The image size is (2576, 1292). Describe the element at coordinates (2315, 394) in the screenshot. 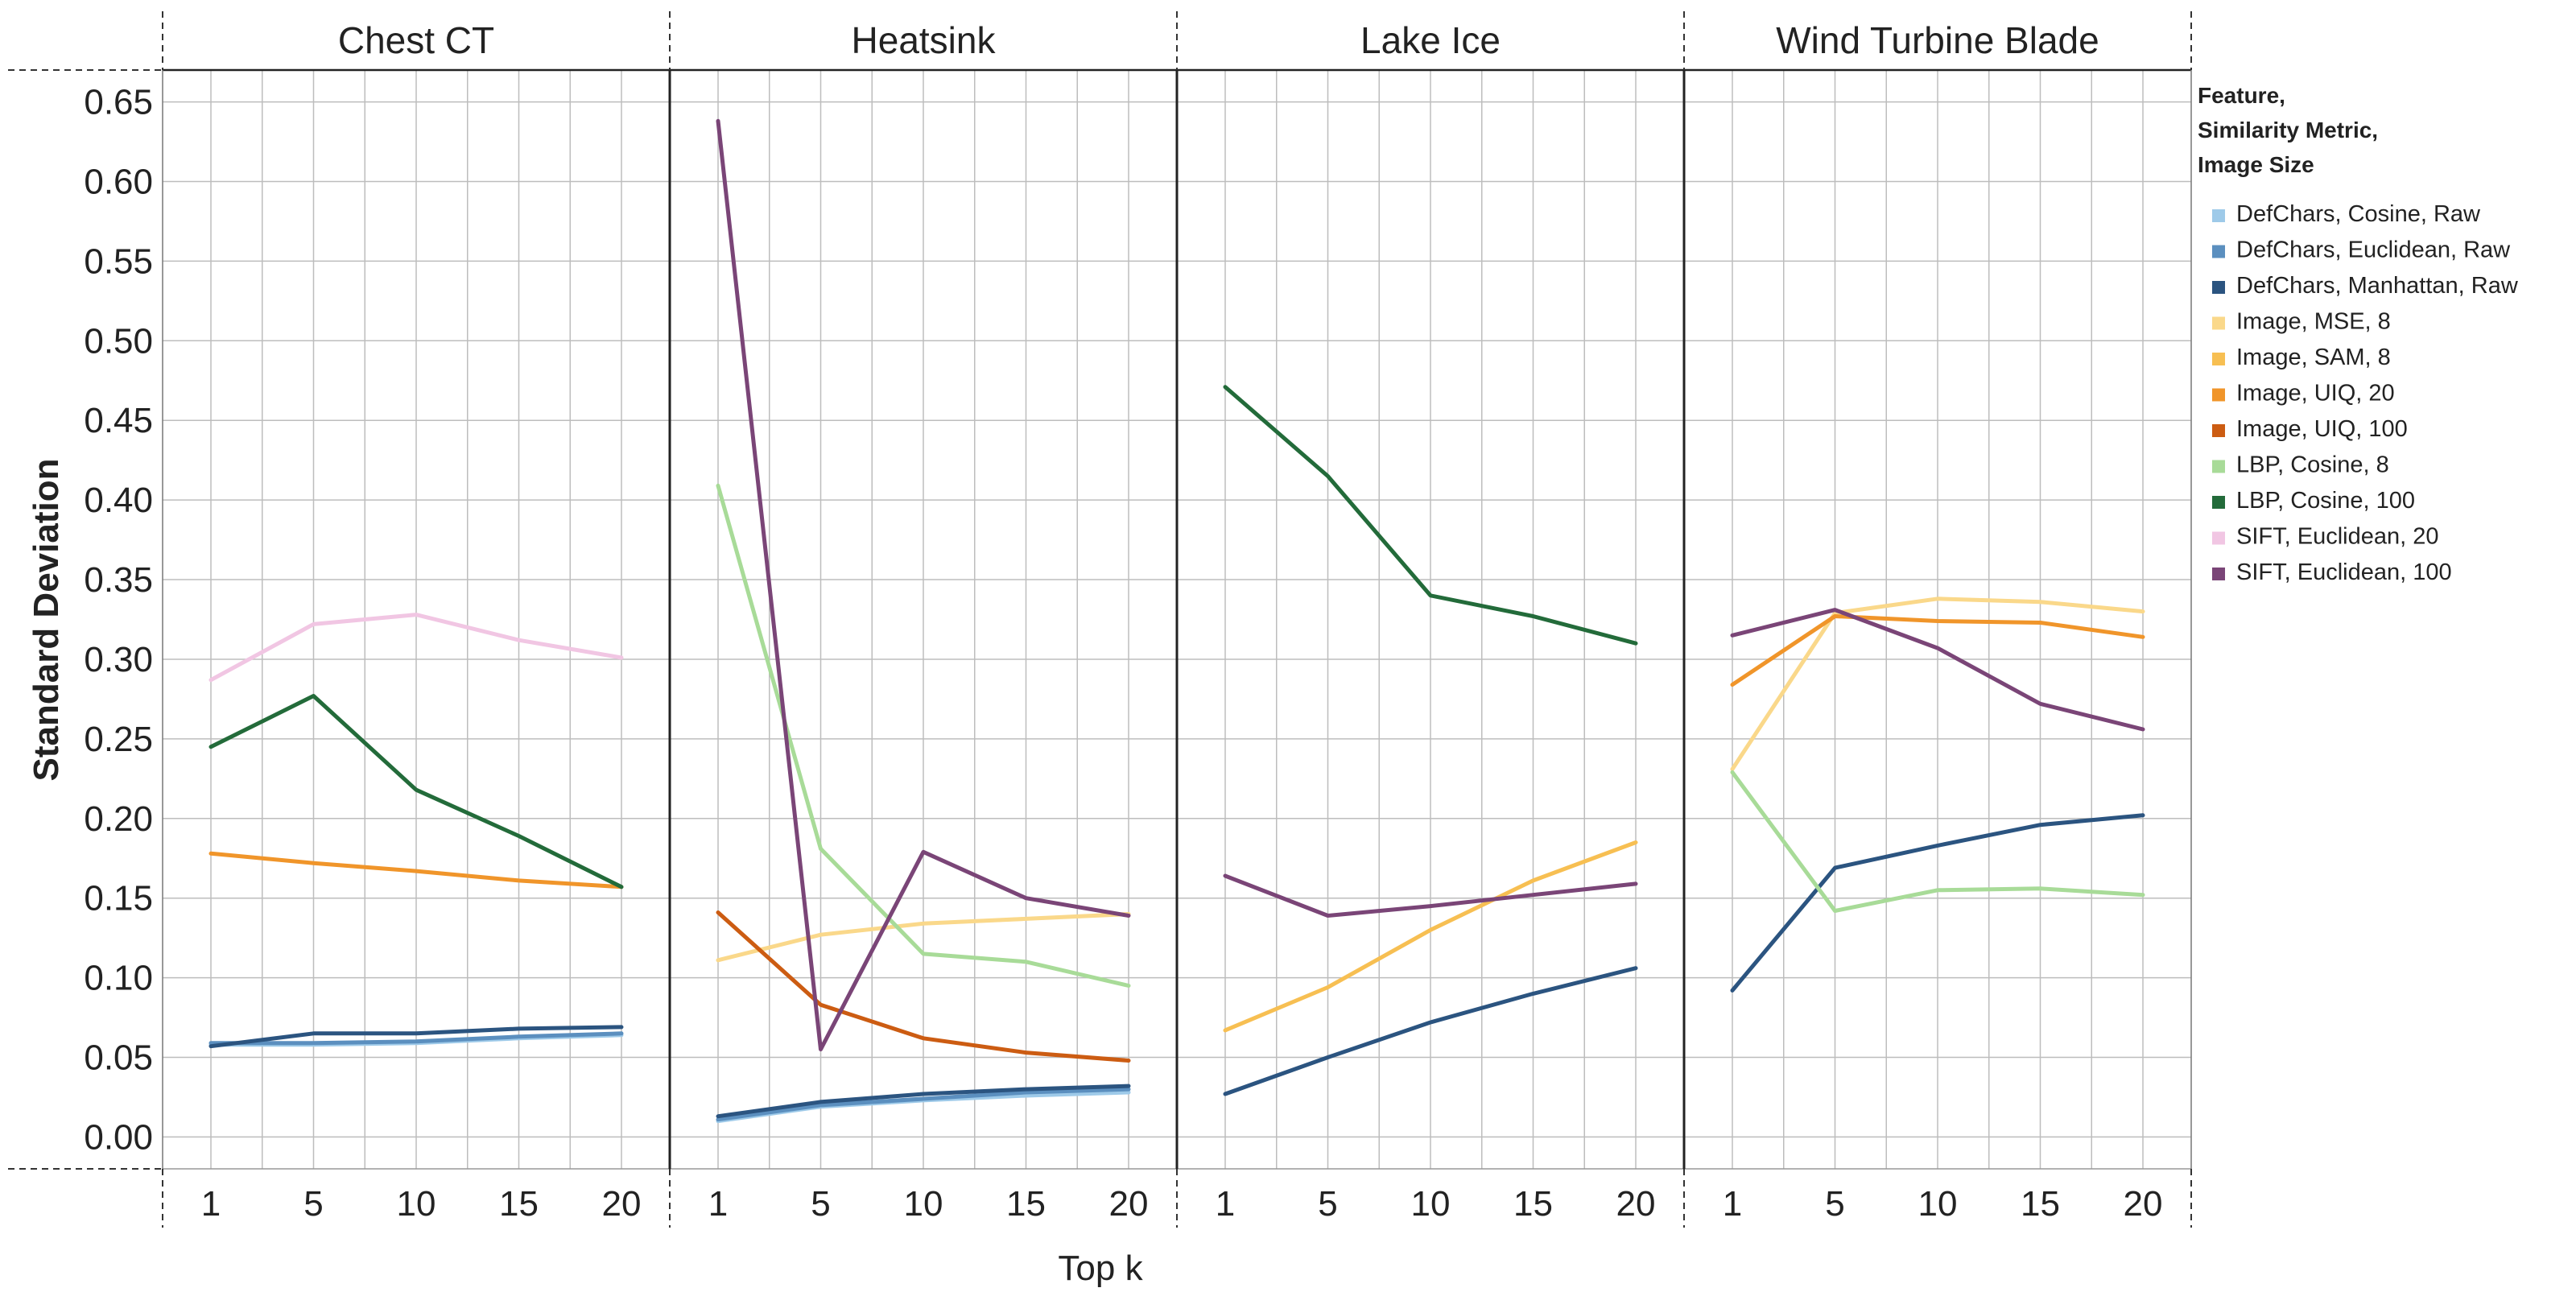

I see `legend-label-image-uiq-20: Image, UIQ, 20` at that location.